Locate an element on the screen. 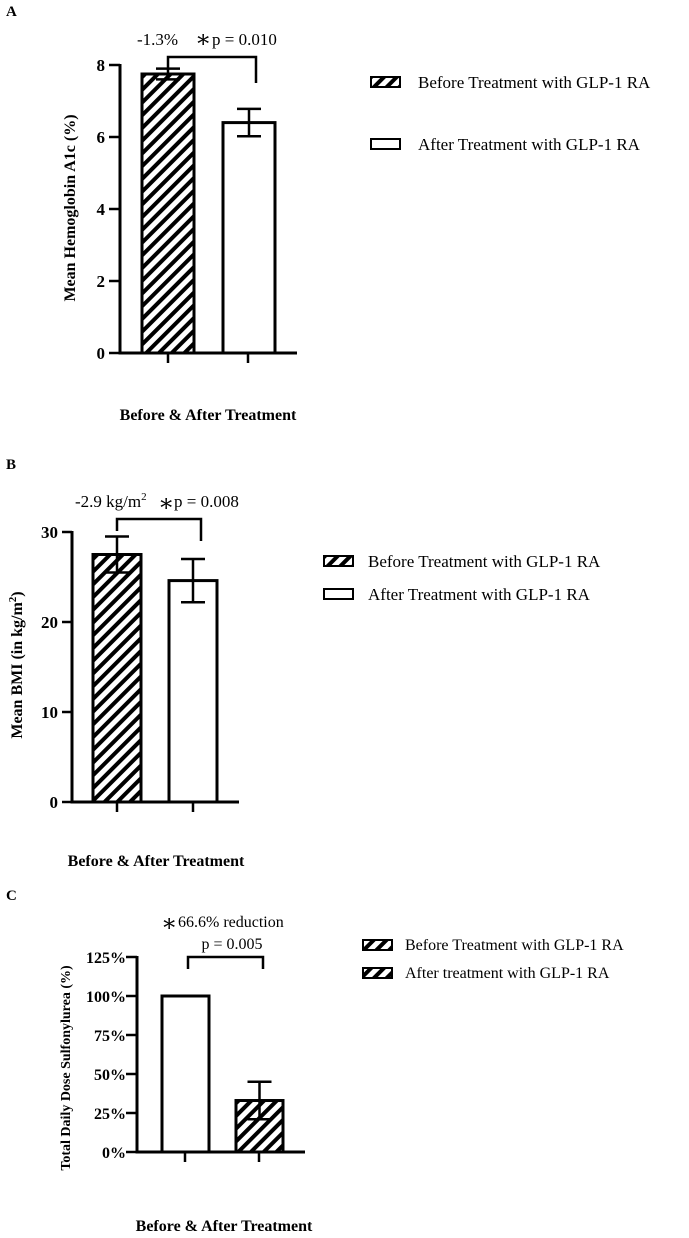 The image size is (689, 1238). annotation-pvalue: p = 0.005 is located at coordinates (231, 944).